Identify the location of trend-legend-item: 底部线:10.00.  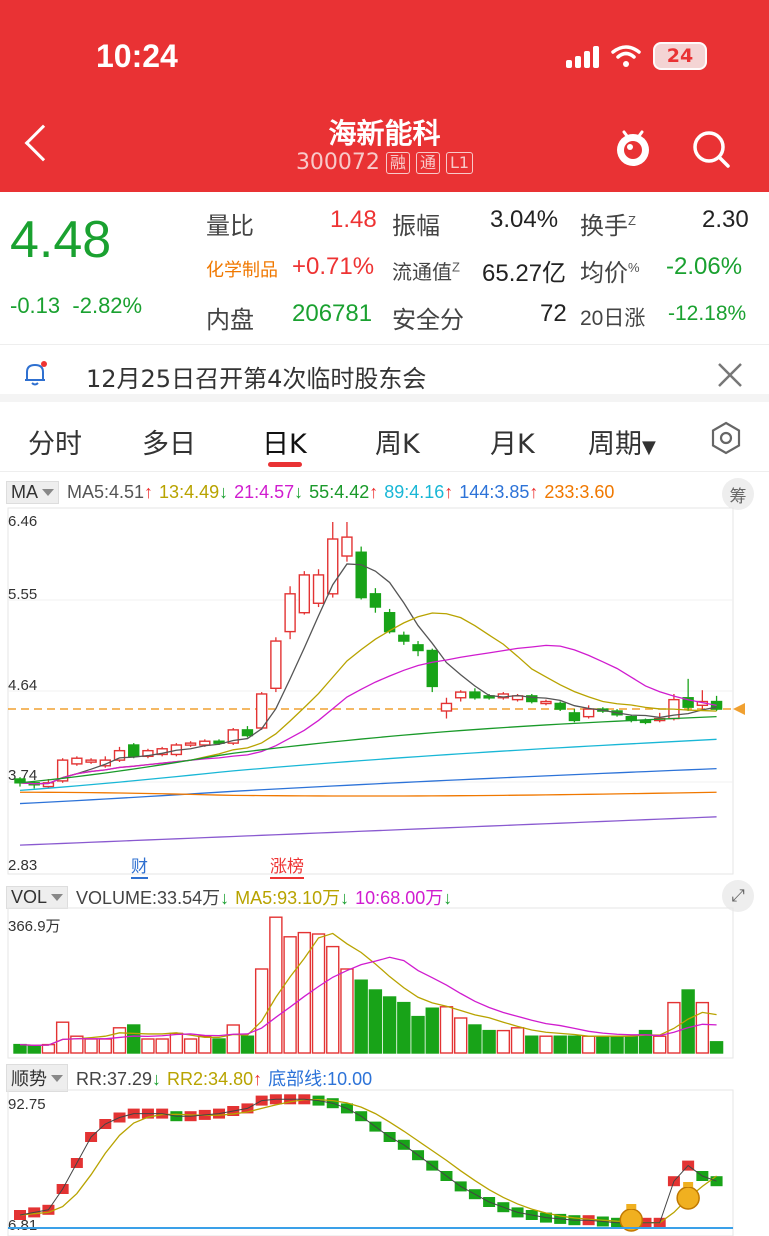
(320, 1079).